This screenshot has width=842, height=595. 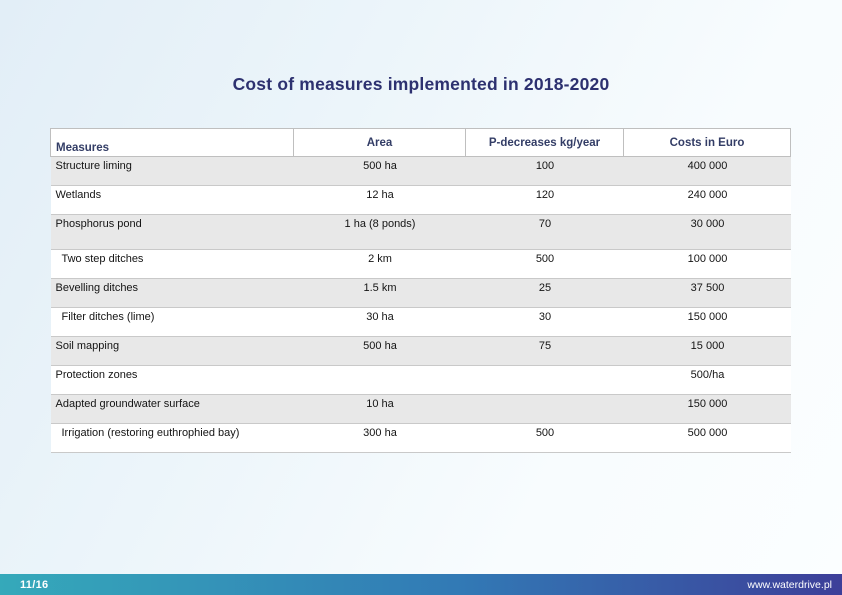 What do you see at coordinates (379, 232) in the screenshot?
I see `cell-area: 1 ha (8 ponds)` at bounding box center [379, 232].